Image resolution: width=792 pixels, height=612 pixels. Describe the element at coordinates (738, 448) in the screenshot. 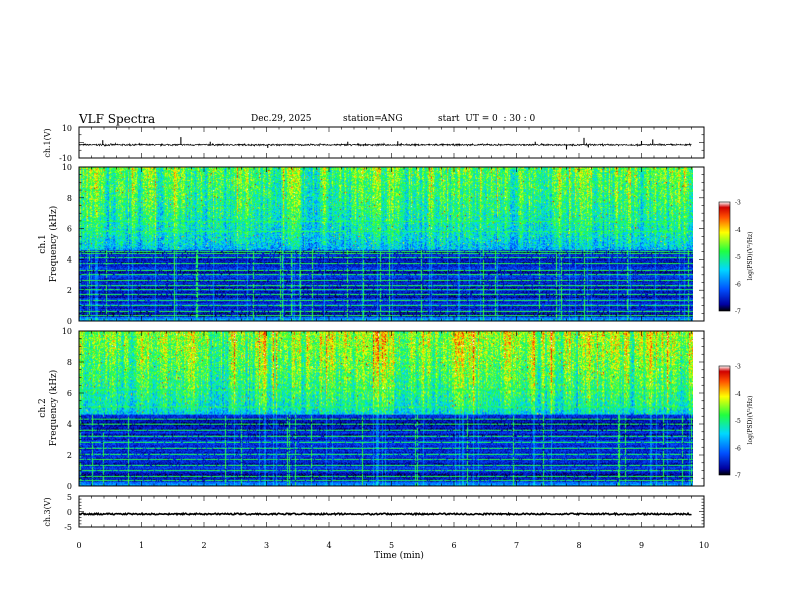

I see `ch2-colorbar-tick: -6` at that location.